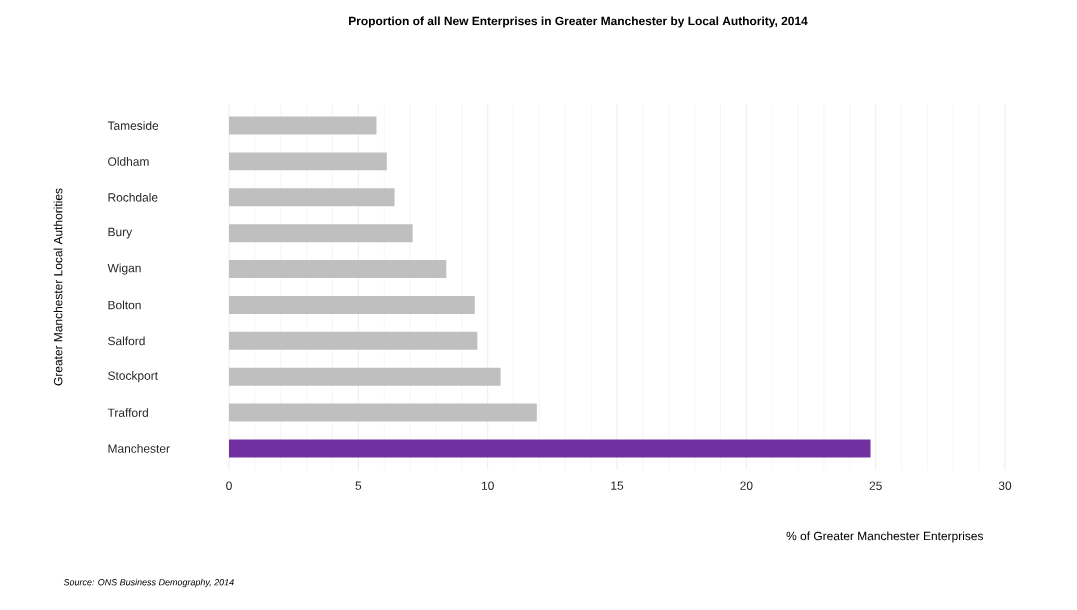 The image size is (1077, 610). Describe the element at coordinates (229, 485) in the screenshot. I see `x-tick-label: 0` at that location.